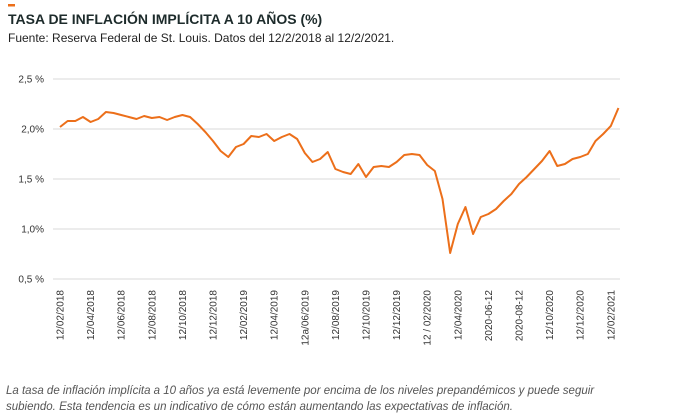 The image size is (681, 418). Describe the element at coordinates (611, 315) in the screenshot. I see `x-tick-label: 12/02/2021` at that location.